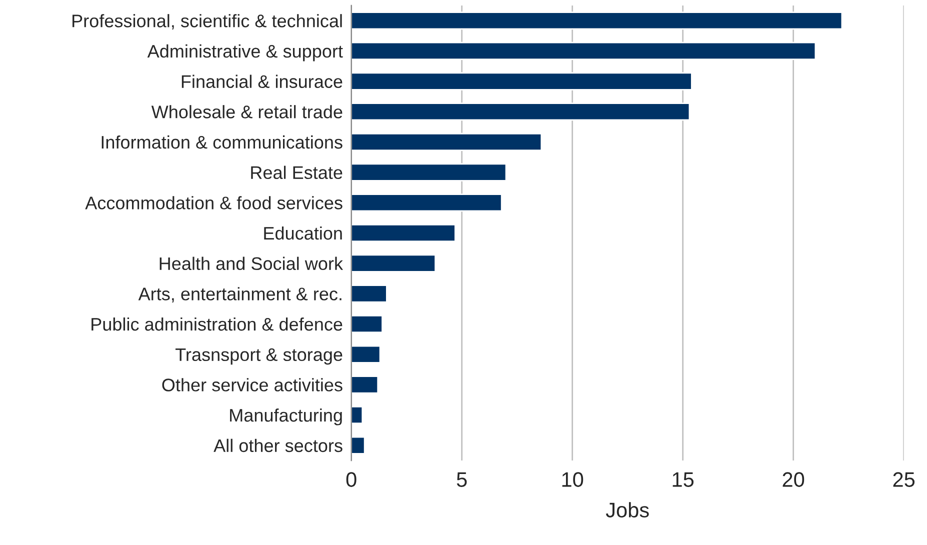 The width and height of the screenshot is (927, 545). Describe the element at coordinates (222, 142) in the screenshot. I see `y-tick-label: Information & communications` at that location.